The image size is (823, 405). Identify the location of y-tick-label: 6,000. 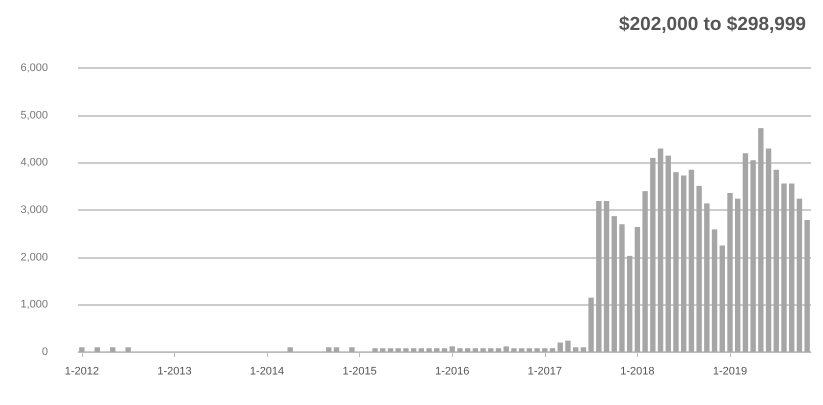
(34, 68).